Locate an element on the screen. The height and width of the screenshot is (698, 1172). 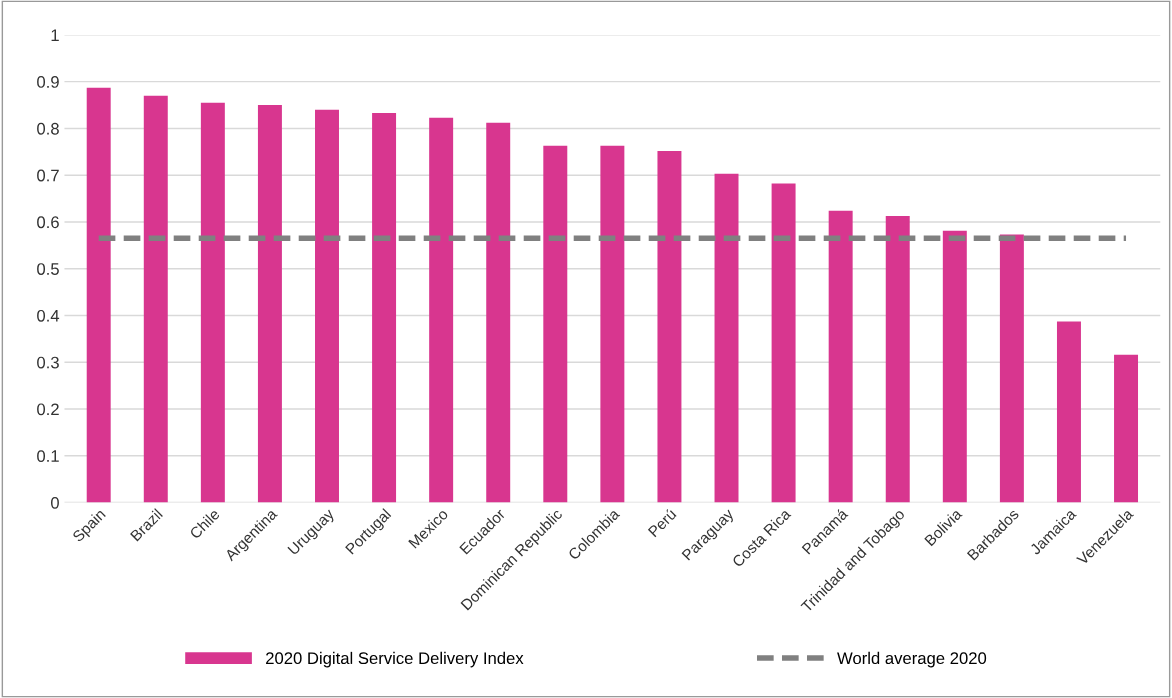
legend-label: World average 2020 is located at coordinates (912, 659).